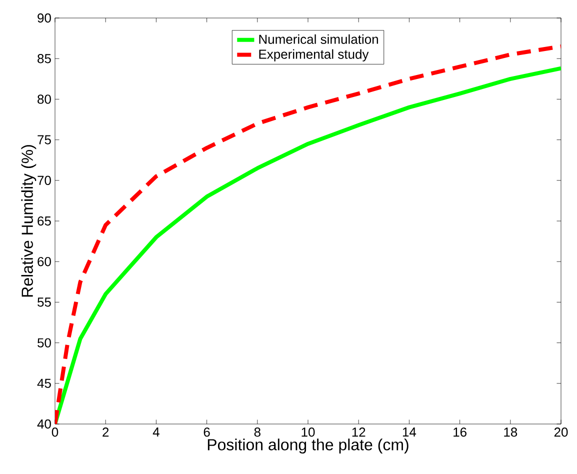  I want to click on x-tick-label: 12, so click(359, 432).